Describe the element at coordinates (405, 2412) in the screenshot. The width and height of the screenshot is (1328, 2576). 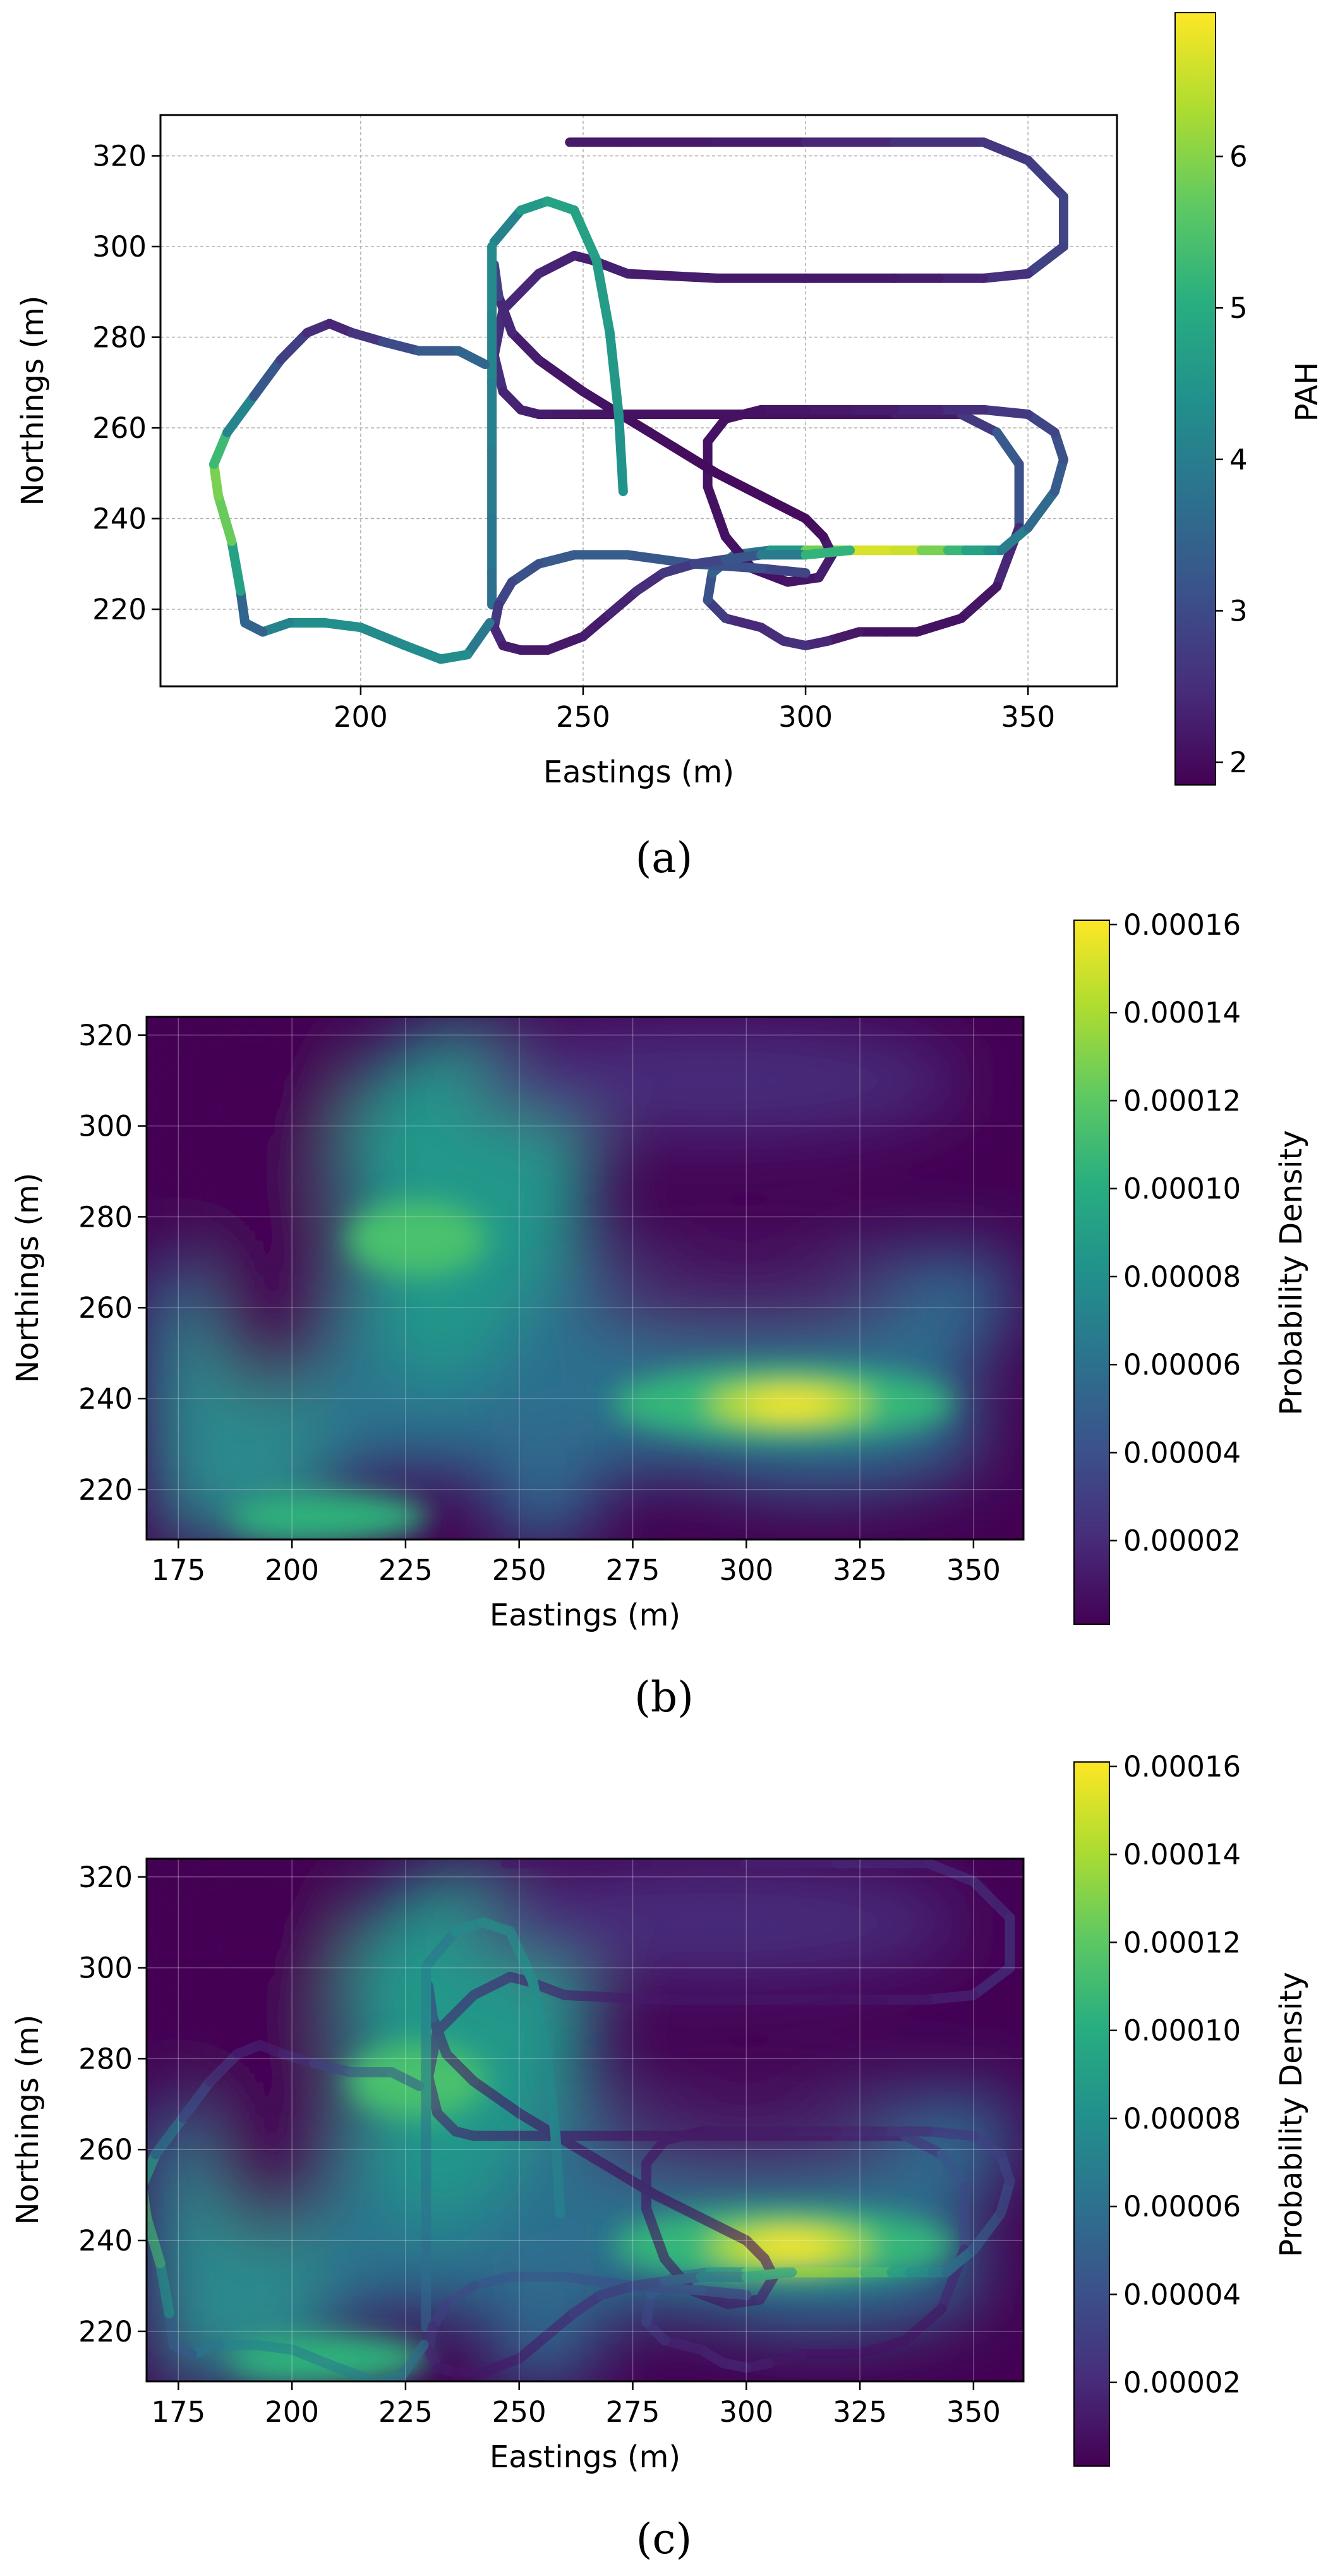
I see `x-tick-label: 225` at that location.